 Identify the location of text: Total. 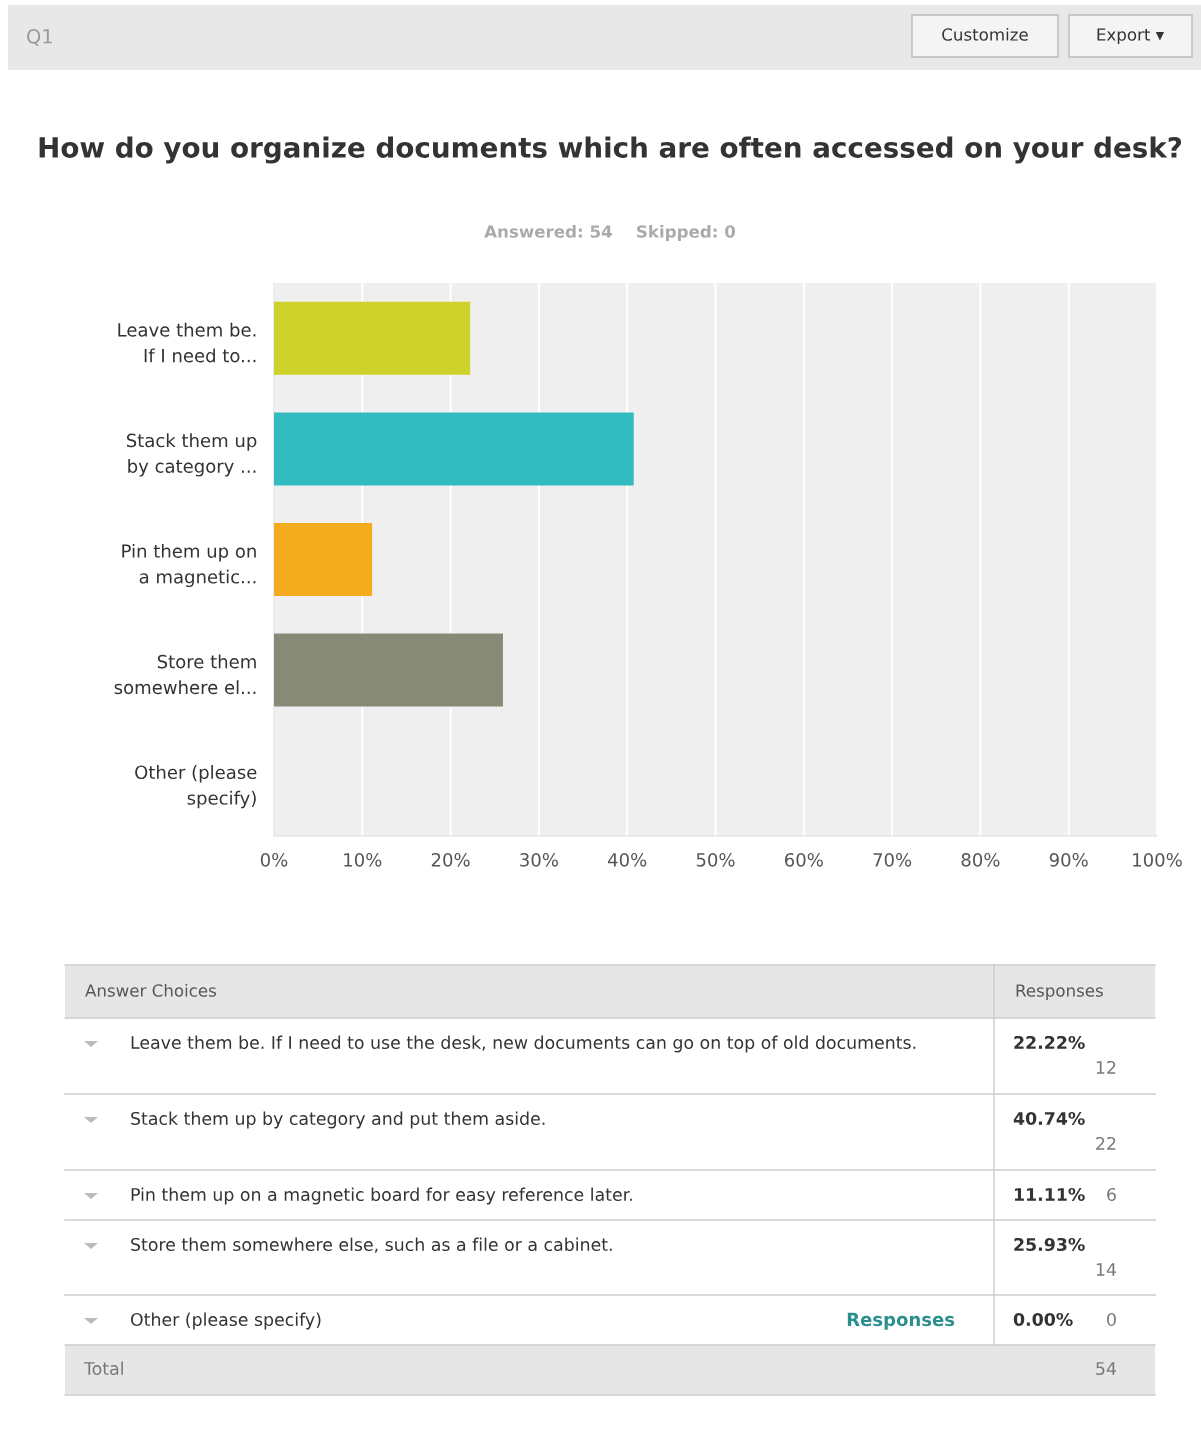
(103, 1368).